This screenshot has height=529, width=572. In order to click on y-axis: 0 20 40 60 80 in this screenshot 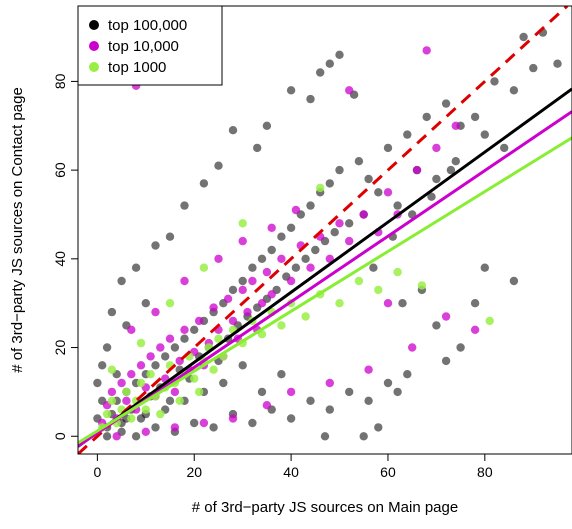, I will do `click(65, 256)`.